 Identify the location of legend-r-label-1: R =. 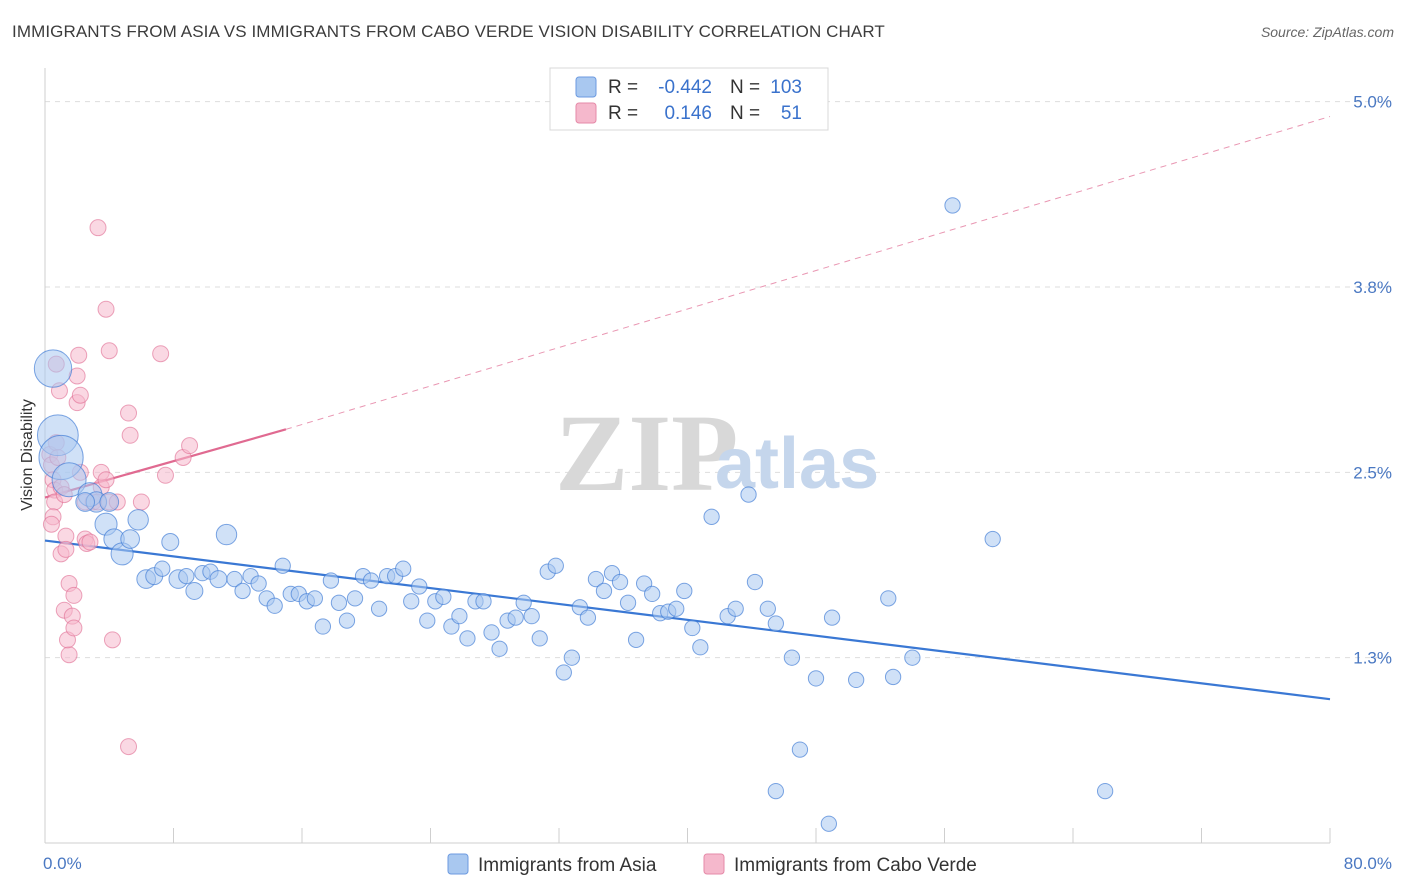
(623, 87).